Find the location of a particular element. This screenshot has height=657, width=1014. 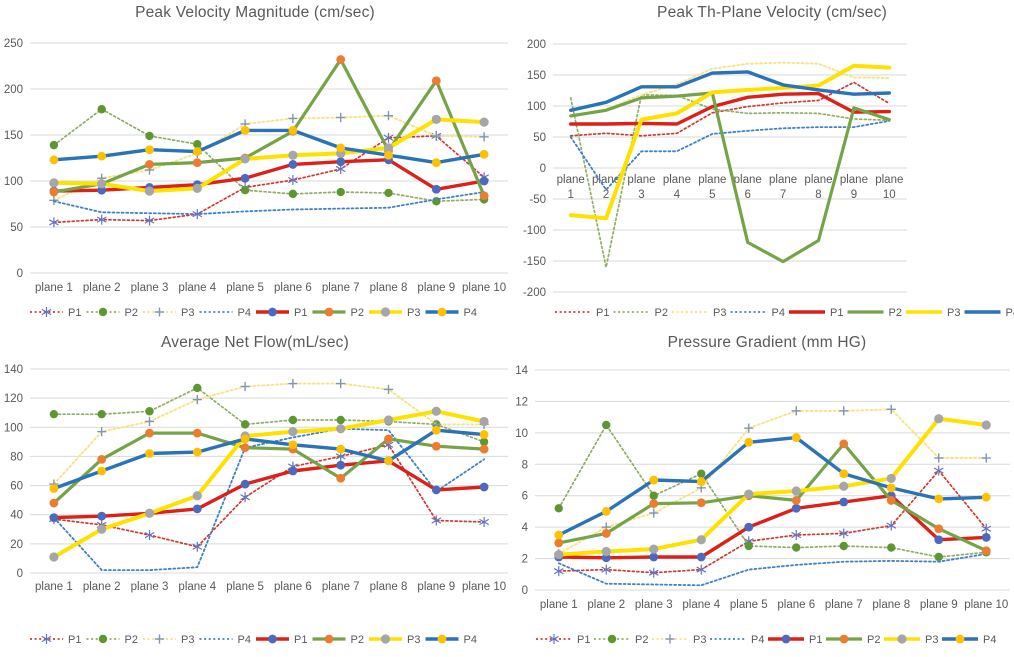

markers-solid-P4 is located at coordinates (269, 459).